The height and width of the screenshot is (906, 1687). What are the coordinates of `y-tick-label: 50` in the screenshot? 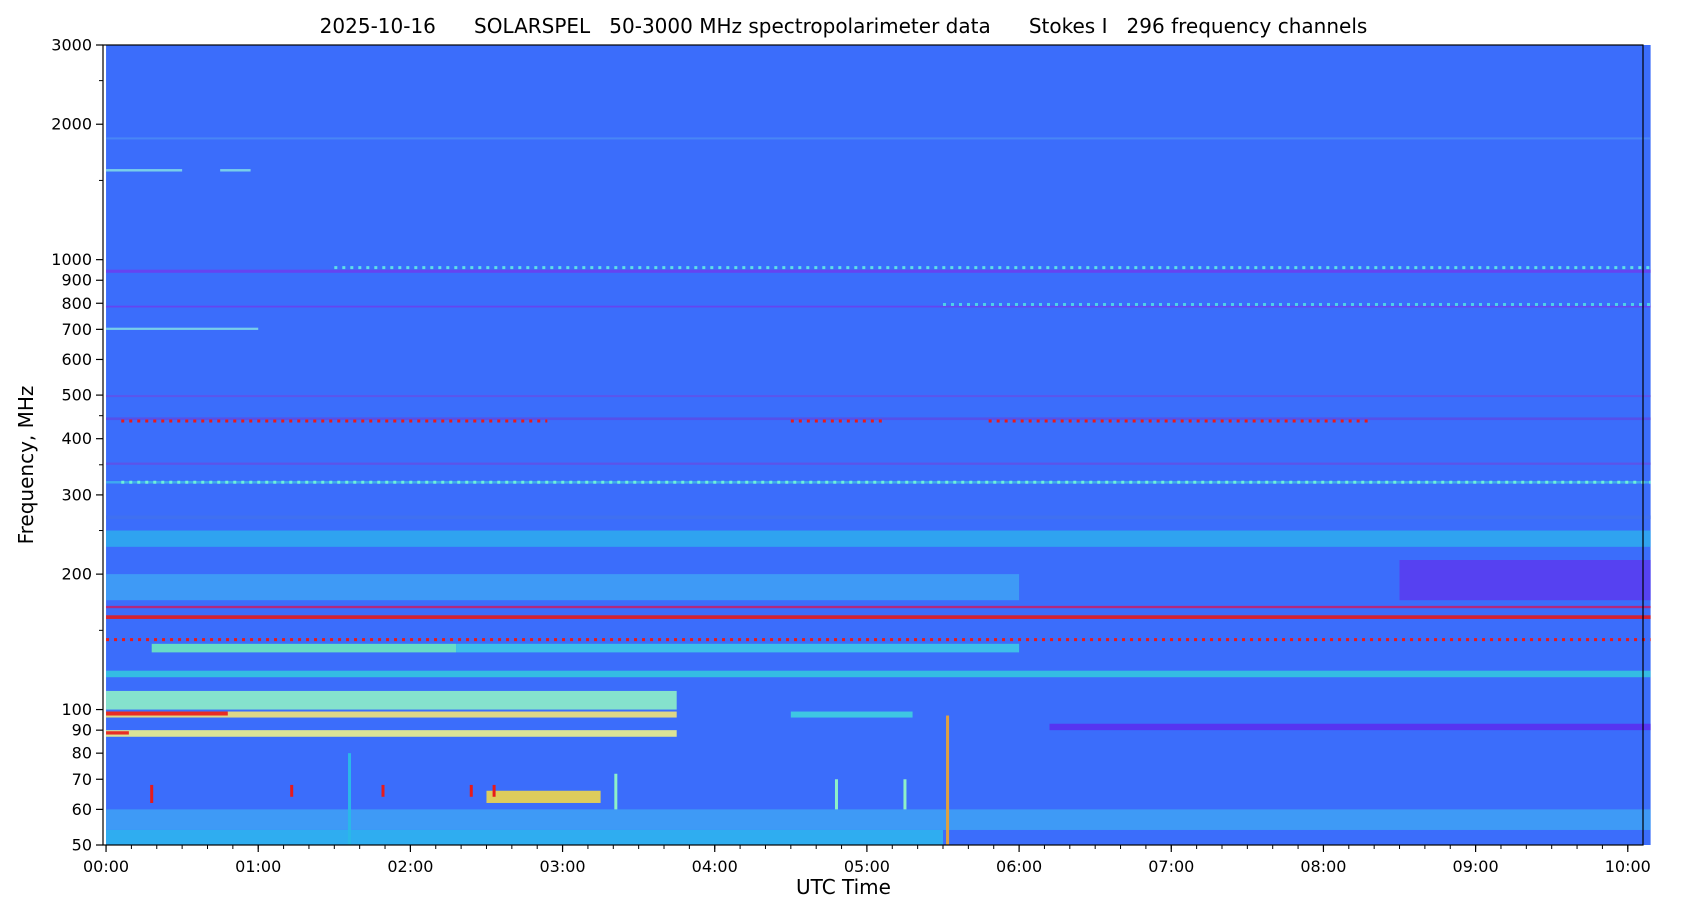 It's located at (82, 845).